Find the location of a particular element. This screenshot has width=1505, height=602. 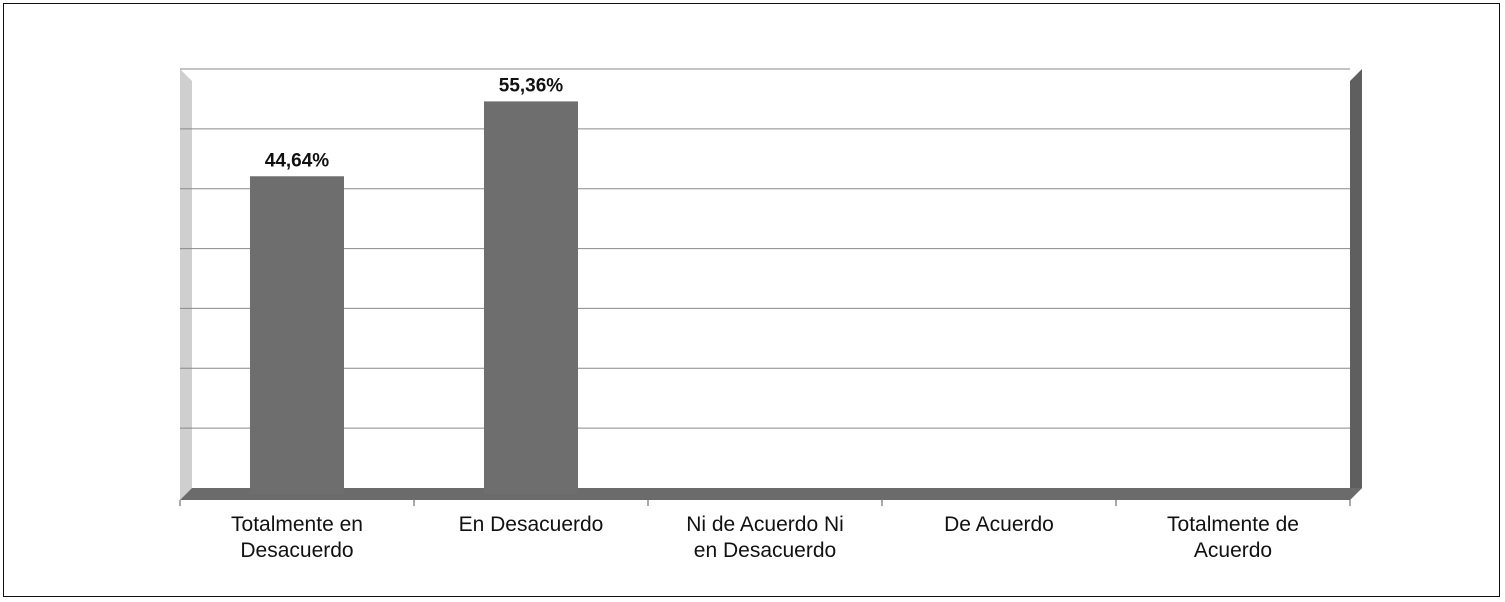

category-label: en Desacuerdo is located at coordinates (765, 550).